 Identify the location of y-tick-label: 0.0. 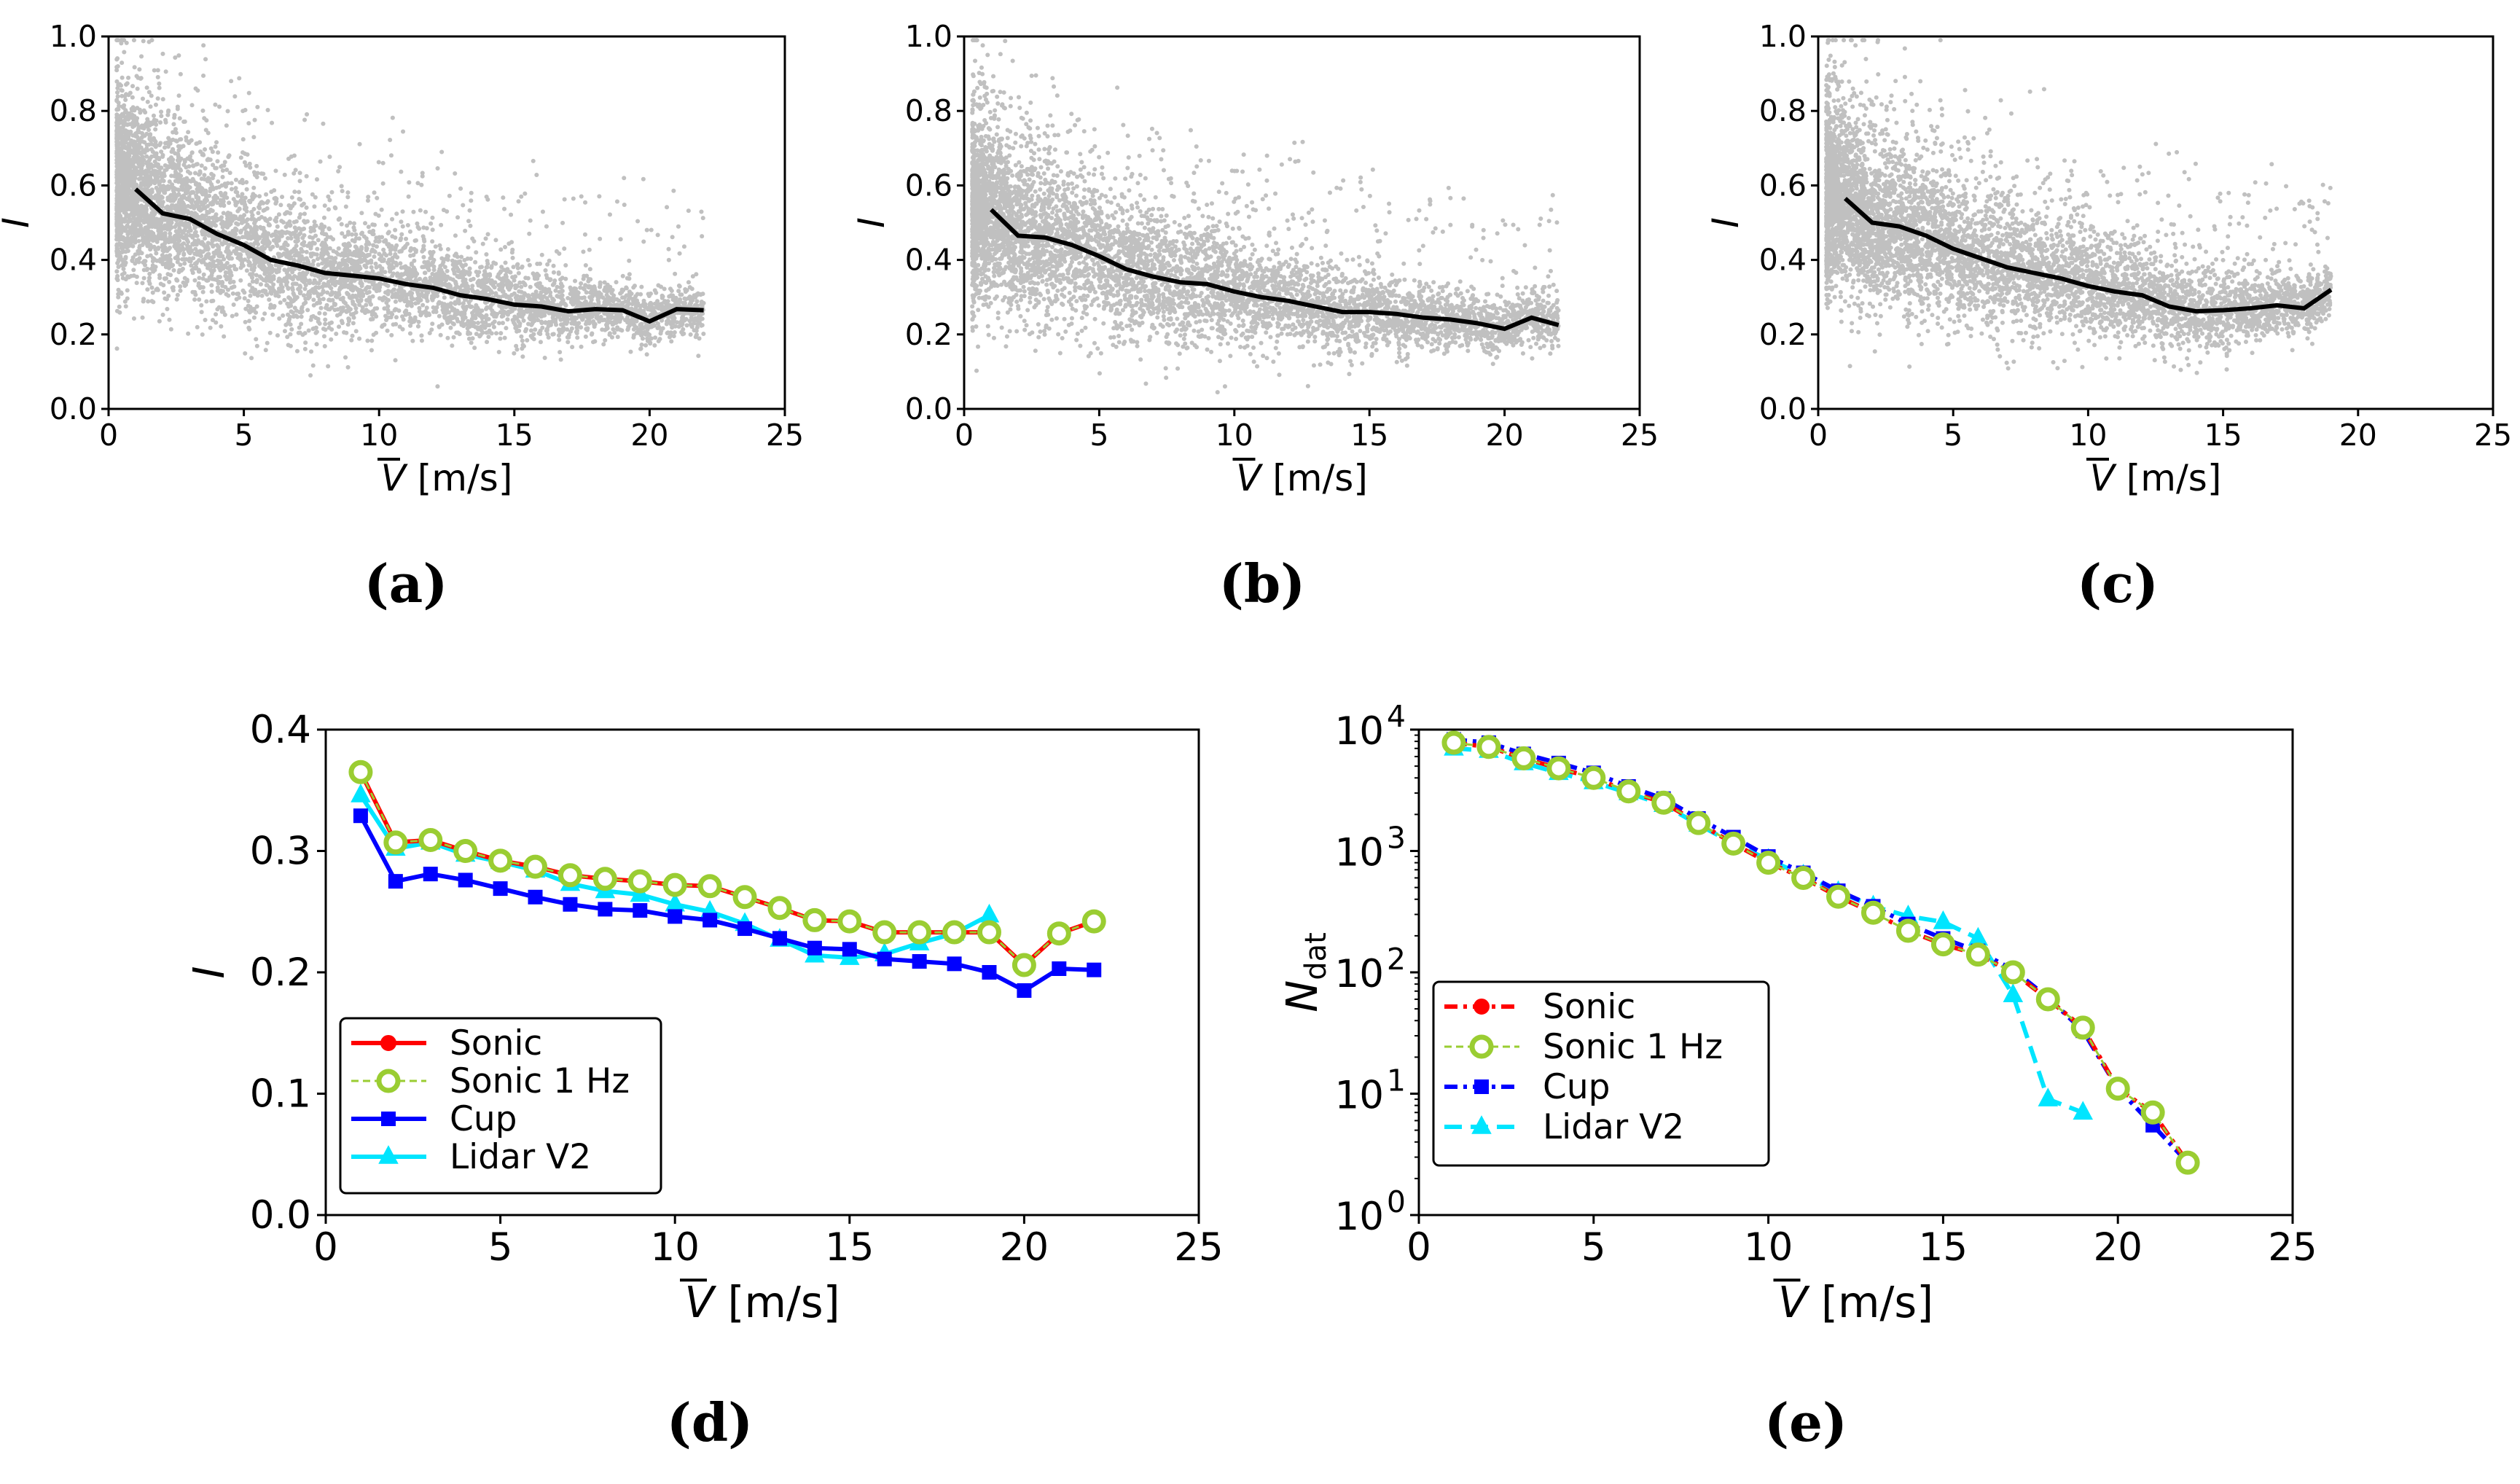
(280, 1215).